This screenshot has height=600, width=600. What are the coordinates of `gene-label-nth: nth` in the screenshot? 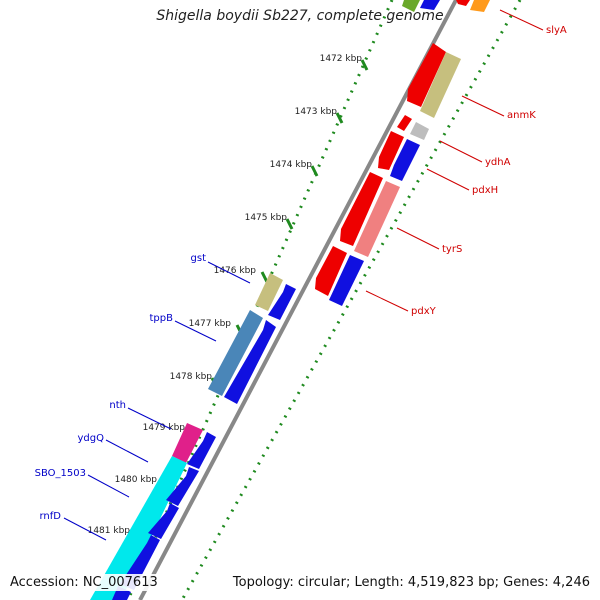 It's located at (117, 405).